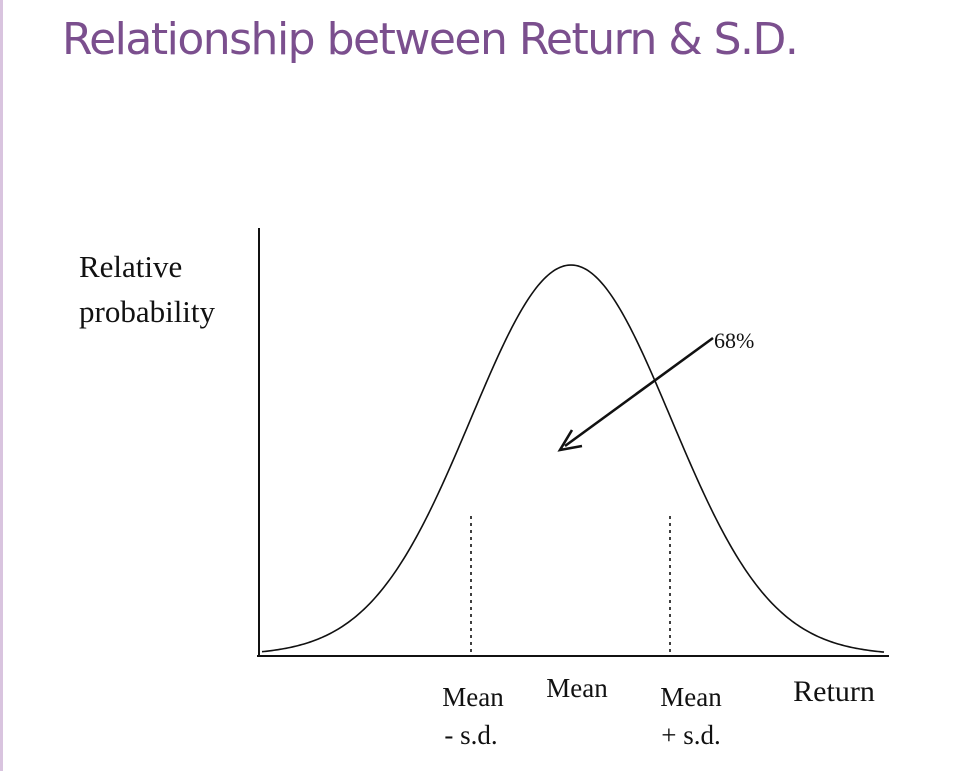 This screenshot has width=979, height=771. What do you see at coordinates (570, 440) in the screenshot?
I see `annotation-arrow-head` at bounding box center [570, 440].